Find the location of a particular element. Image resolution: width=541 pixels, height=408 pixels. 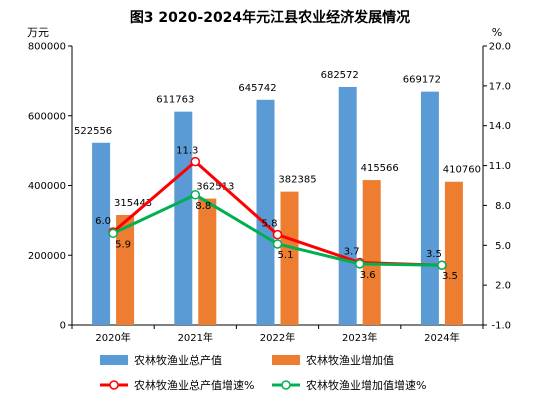

legend-marker-added-growth is located at coordinates (286, 385).